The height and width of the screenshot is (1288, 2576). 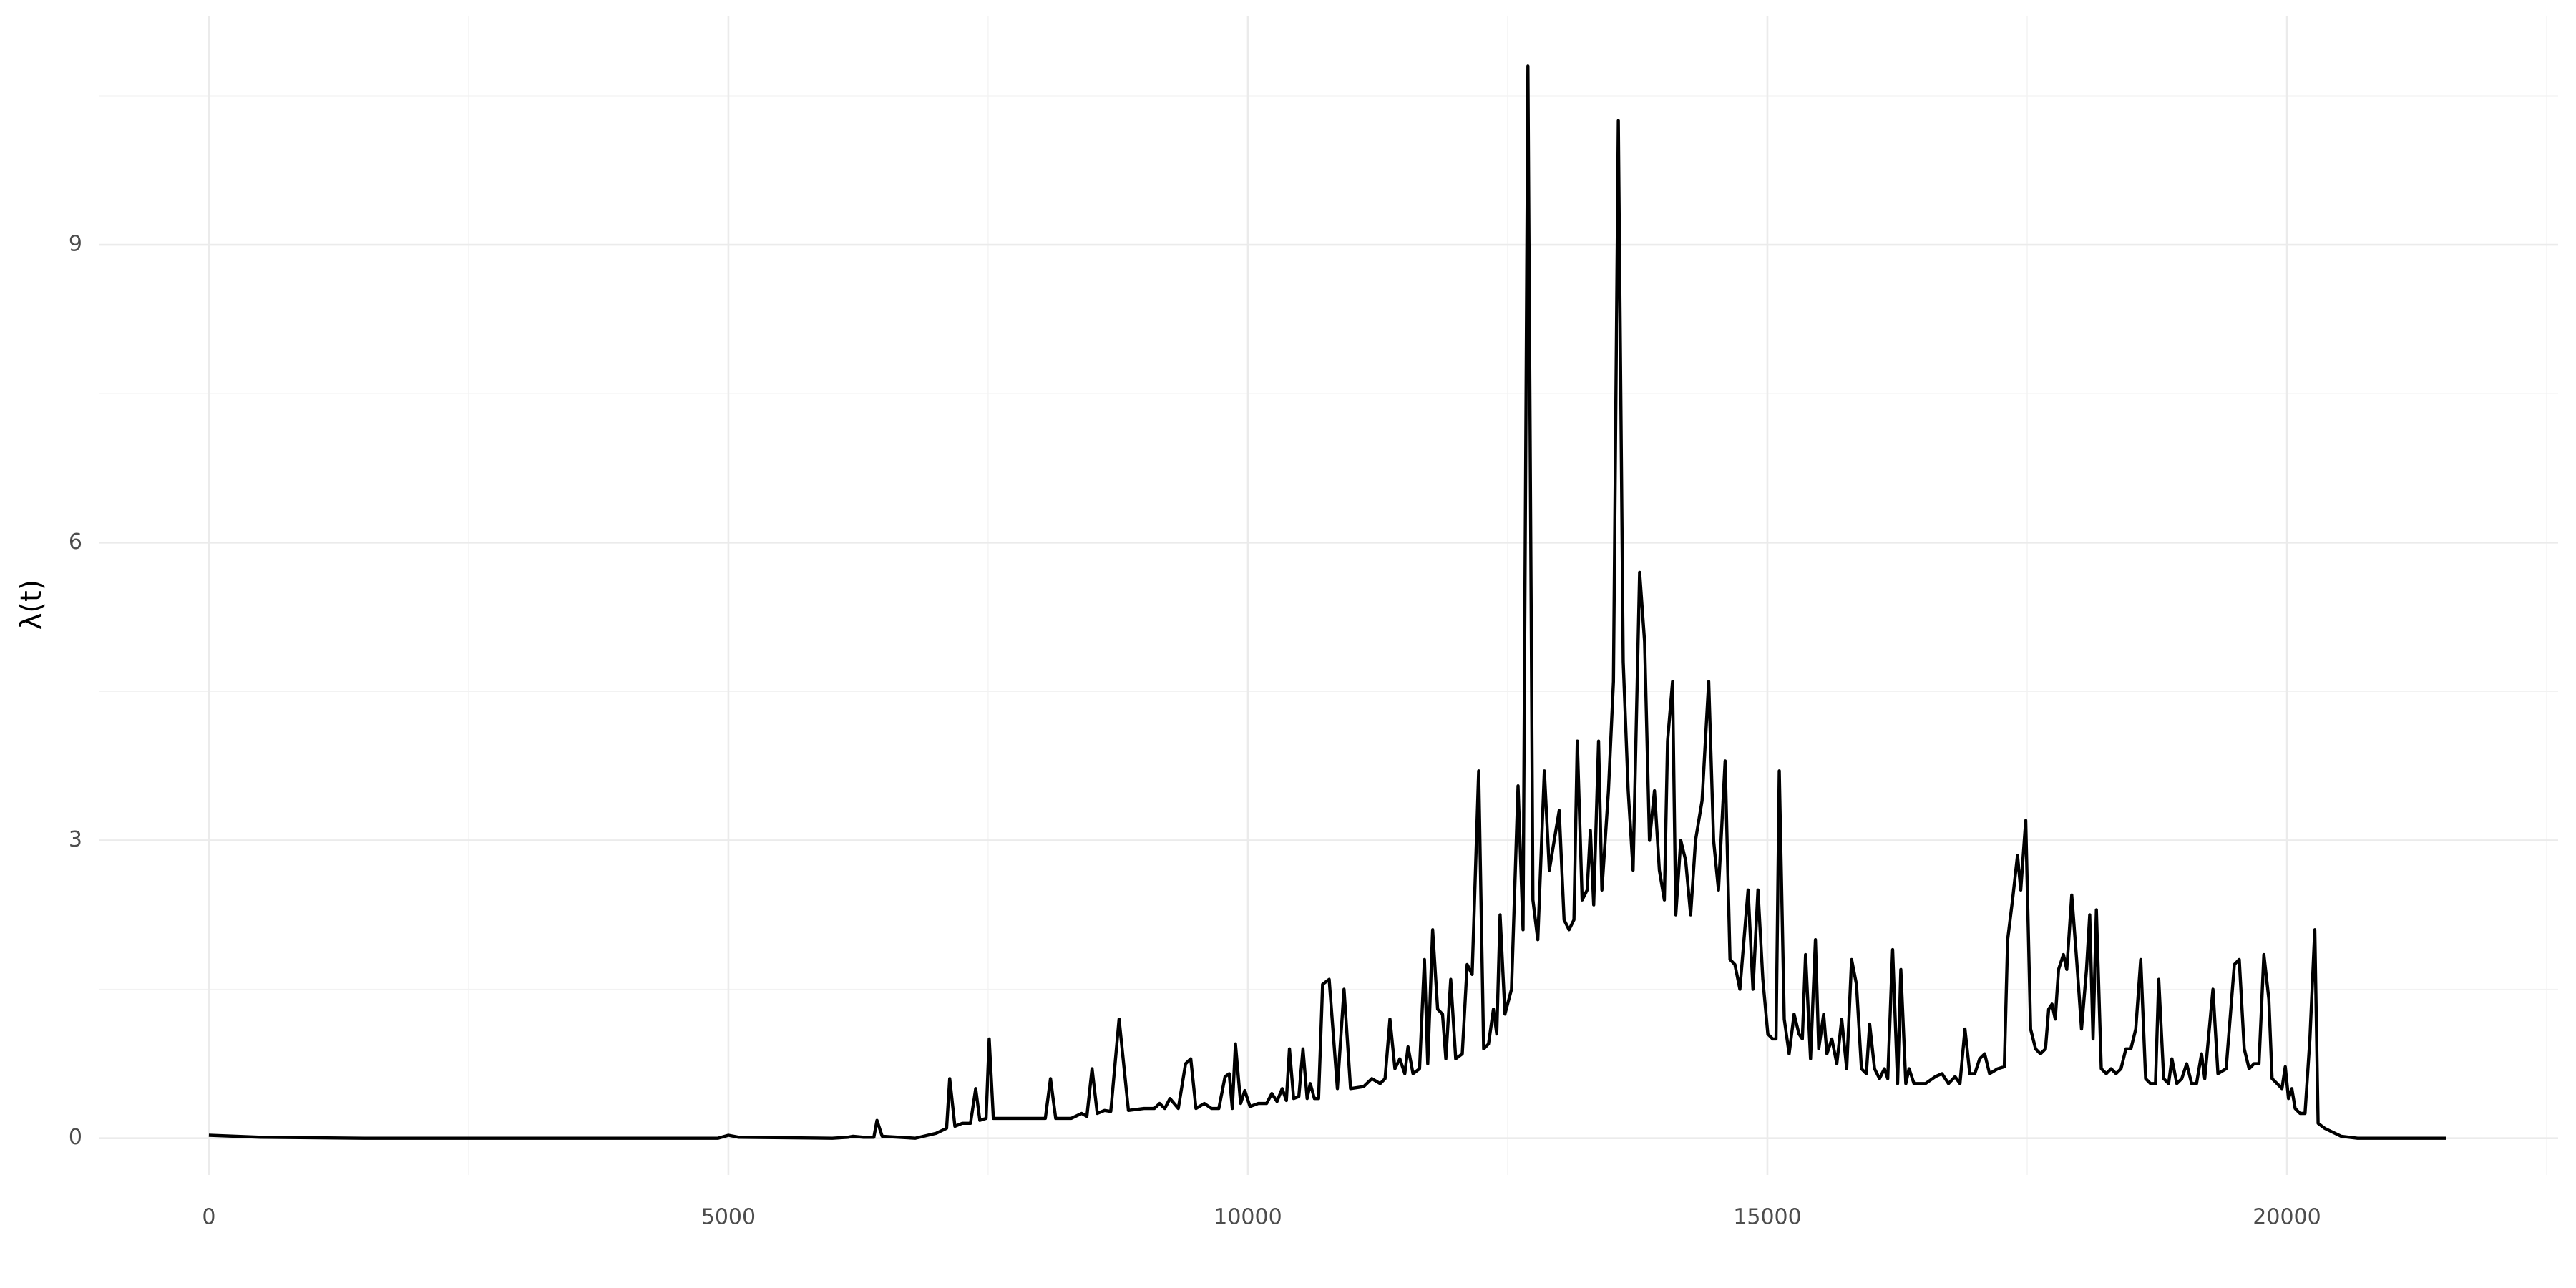 What do you see at coordinates (75, 1137) in the screenshot?
I see `y-tick-label: 0` at bounding box center [75, 1137].